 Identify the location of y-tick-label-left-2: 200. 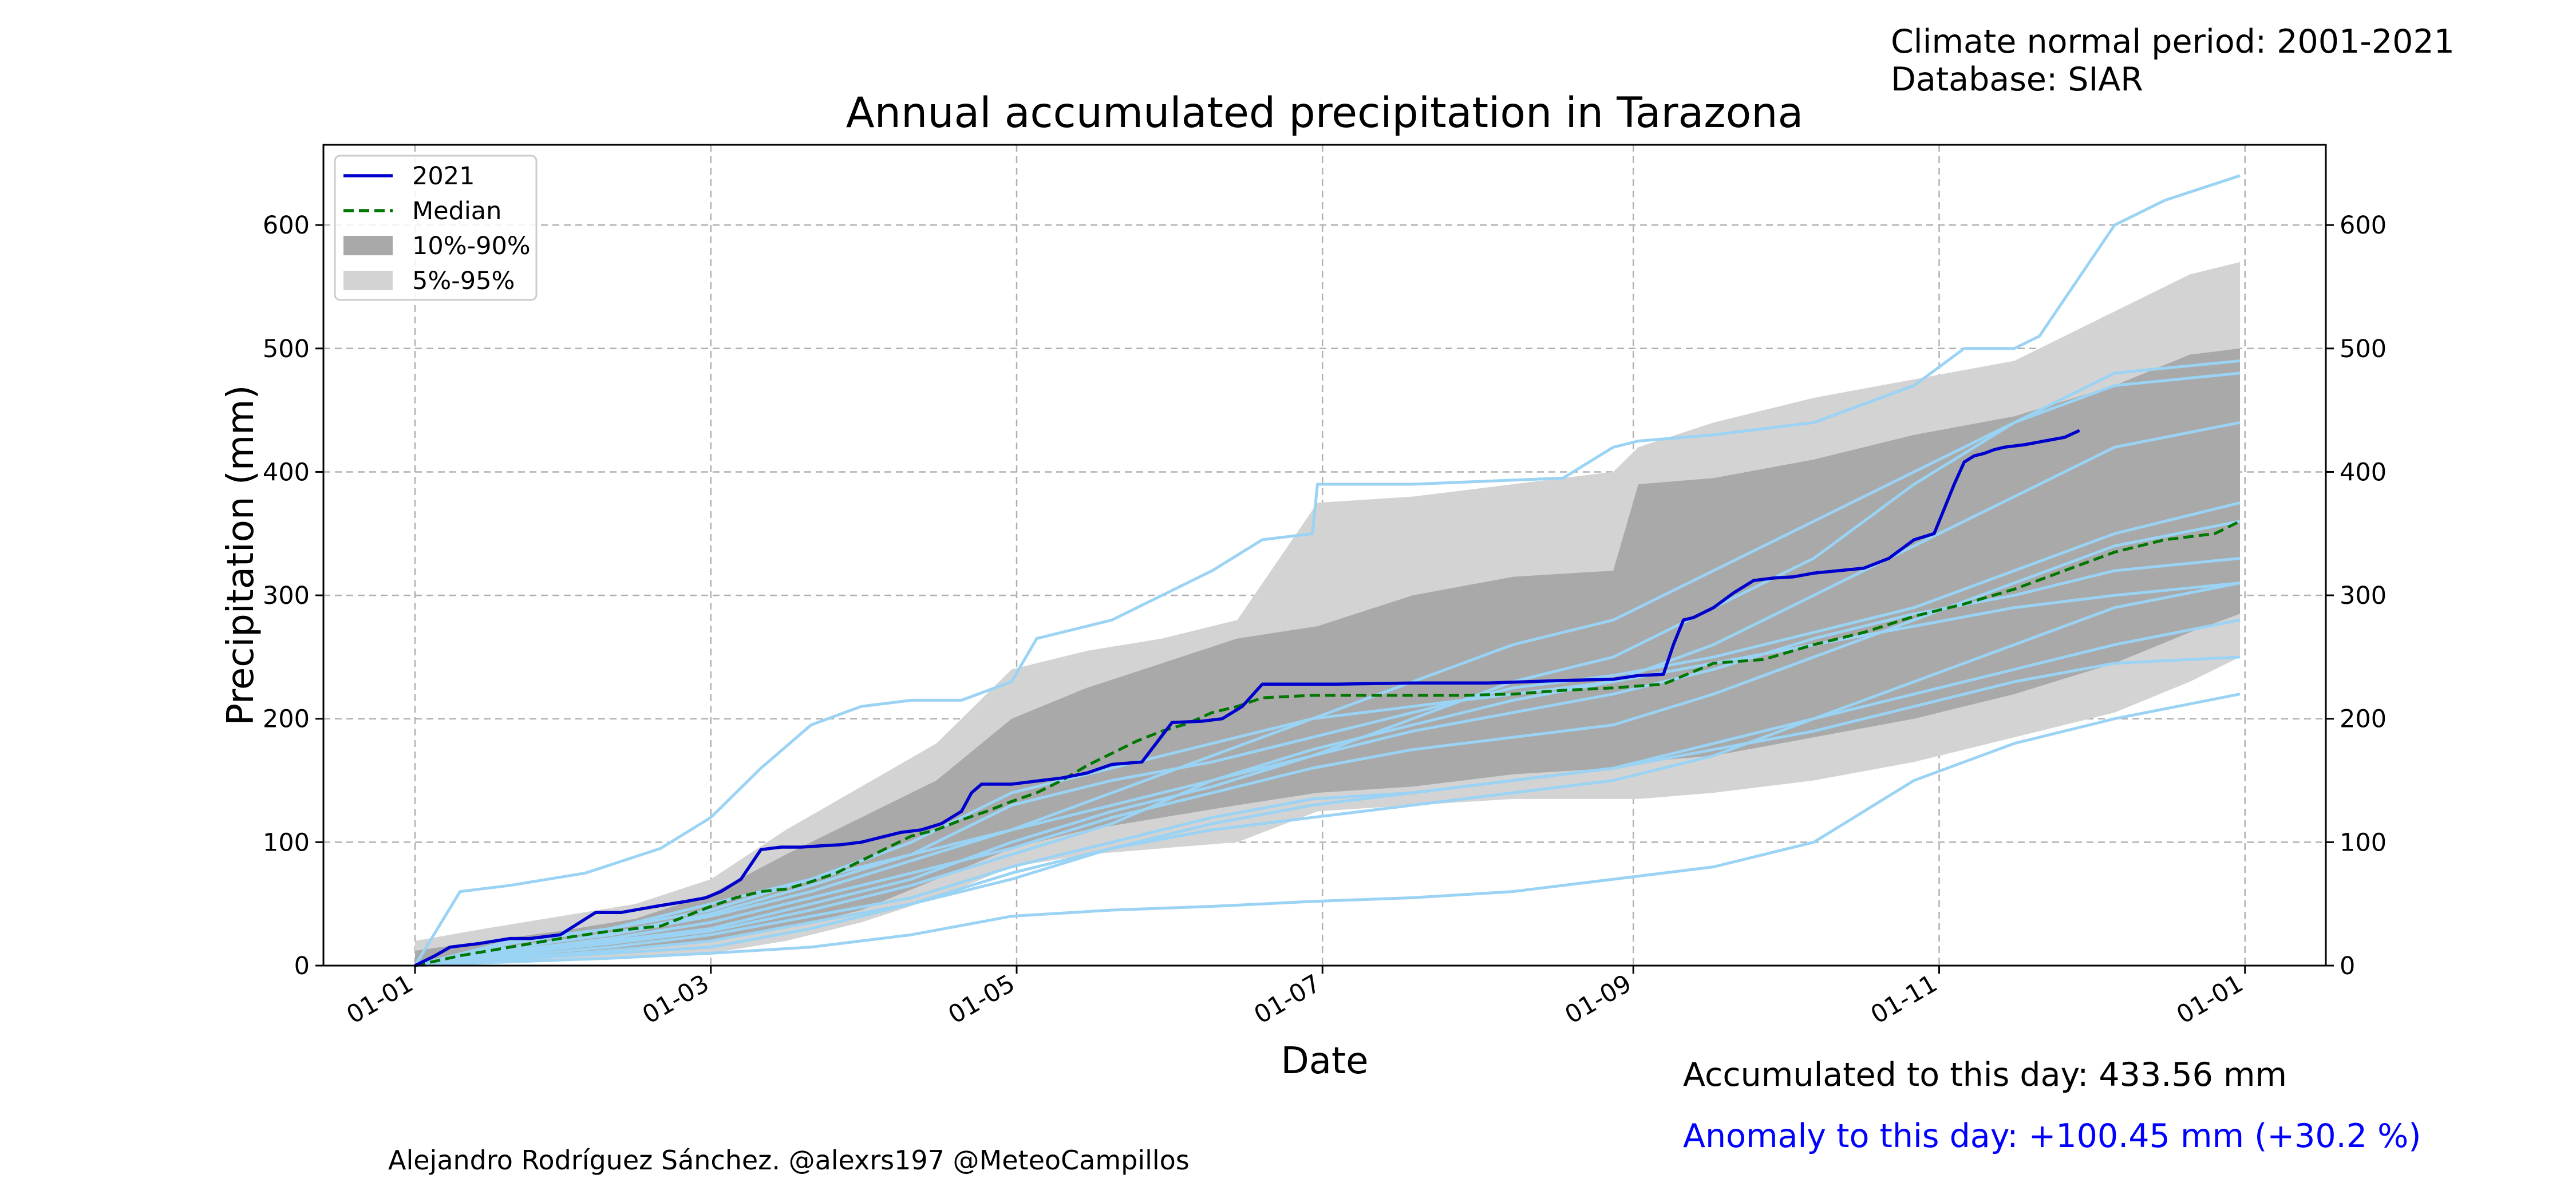
(286, 720).